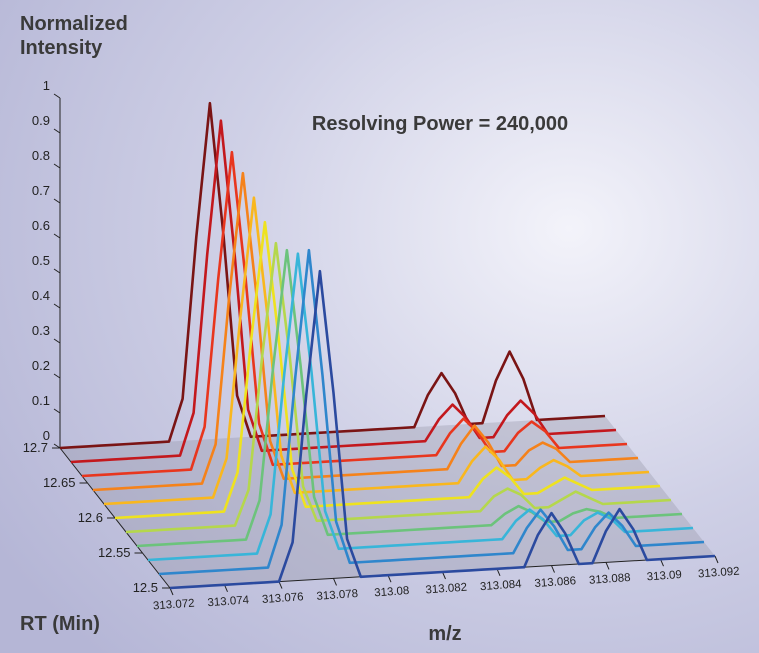 The image size is (759, 653). I want to click on z-tick-label: 0.1, so click(41, 400).